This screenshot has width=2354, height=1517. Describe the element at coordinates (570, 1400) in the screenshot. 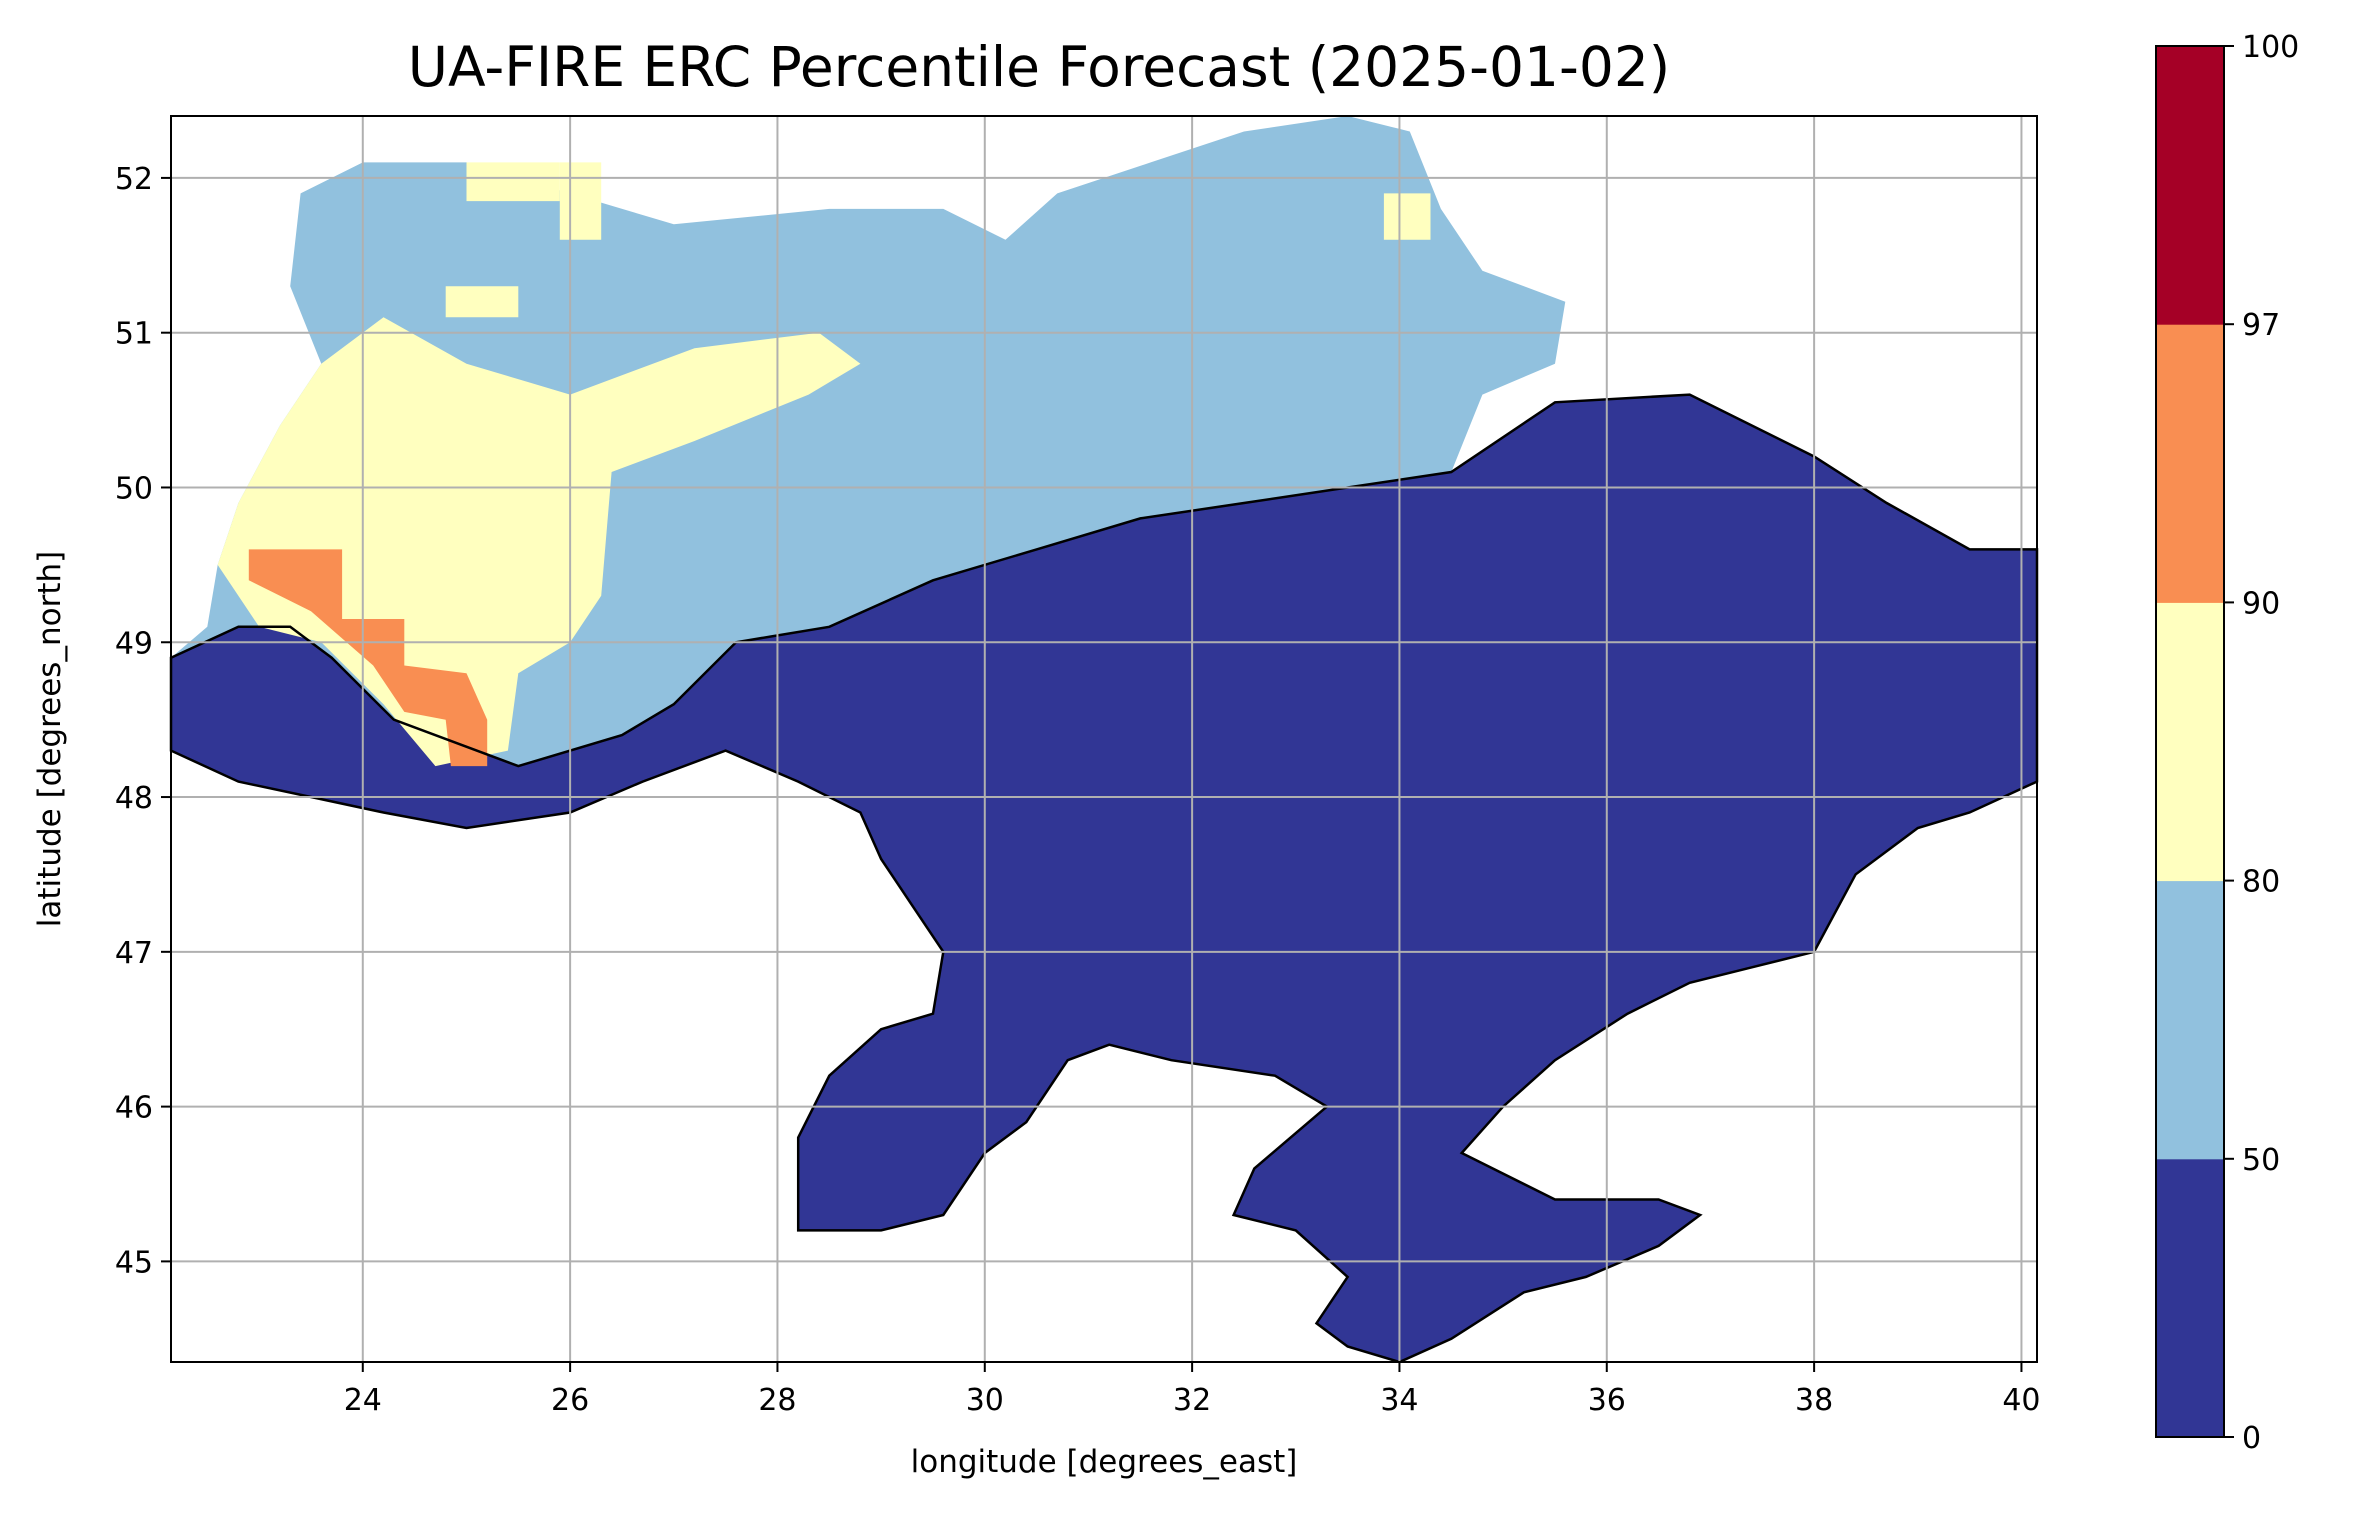

I see `x-tick-label: 26` at that location.